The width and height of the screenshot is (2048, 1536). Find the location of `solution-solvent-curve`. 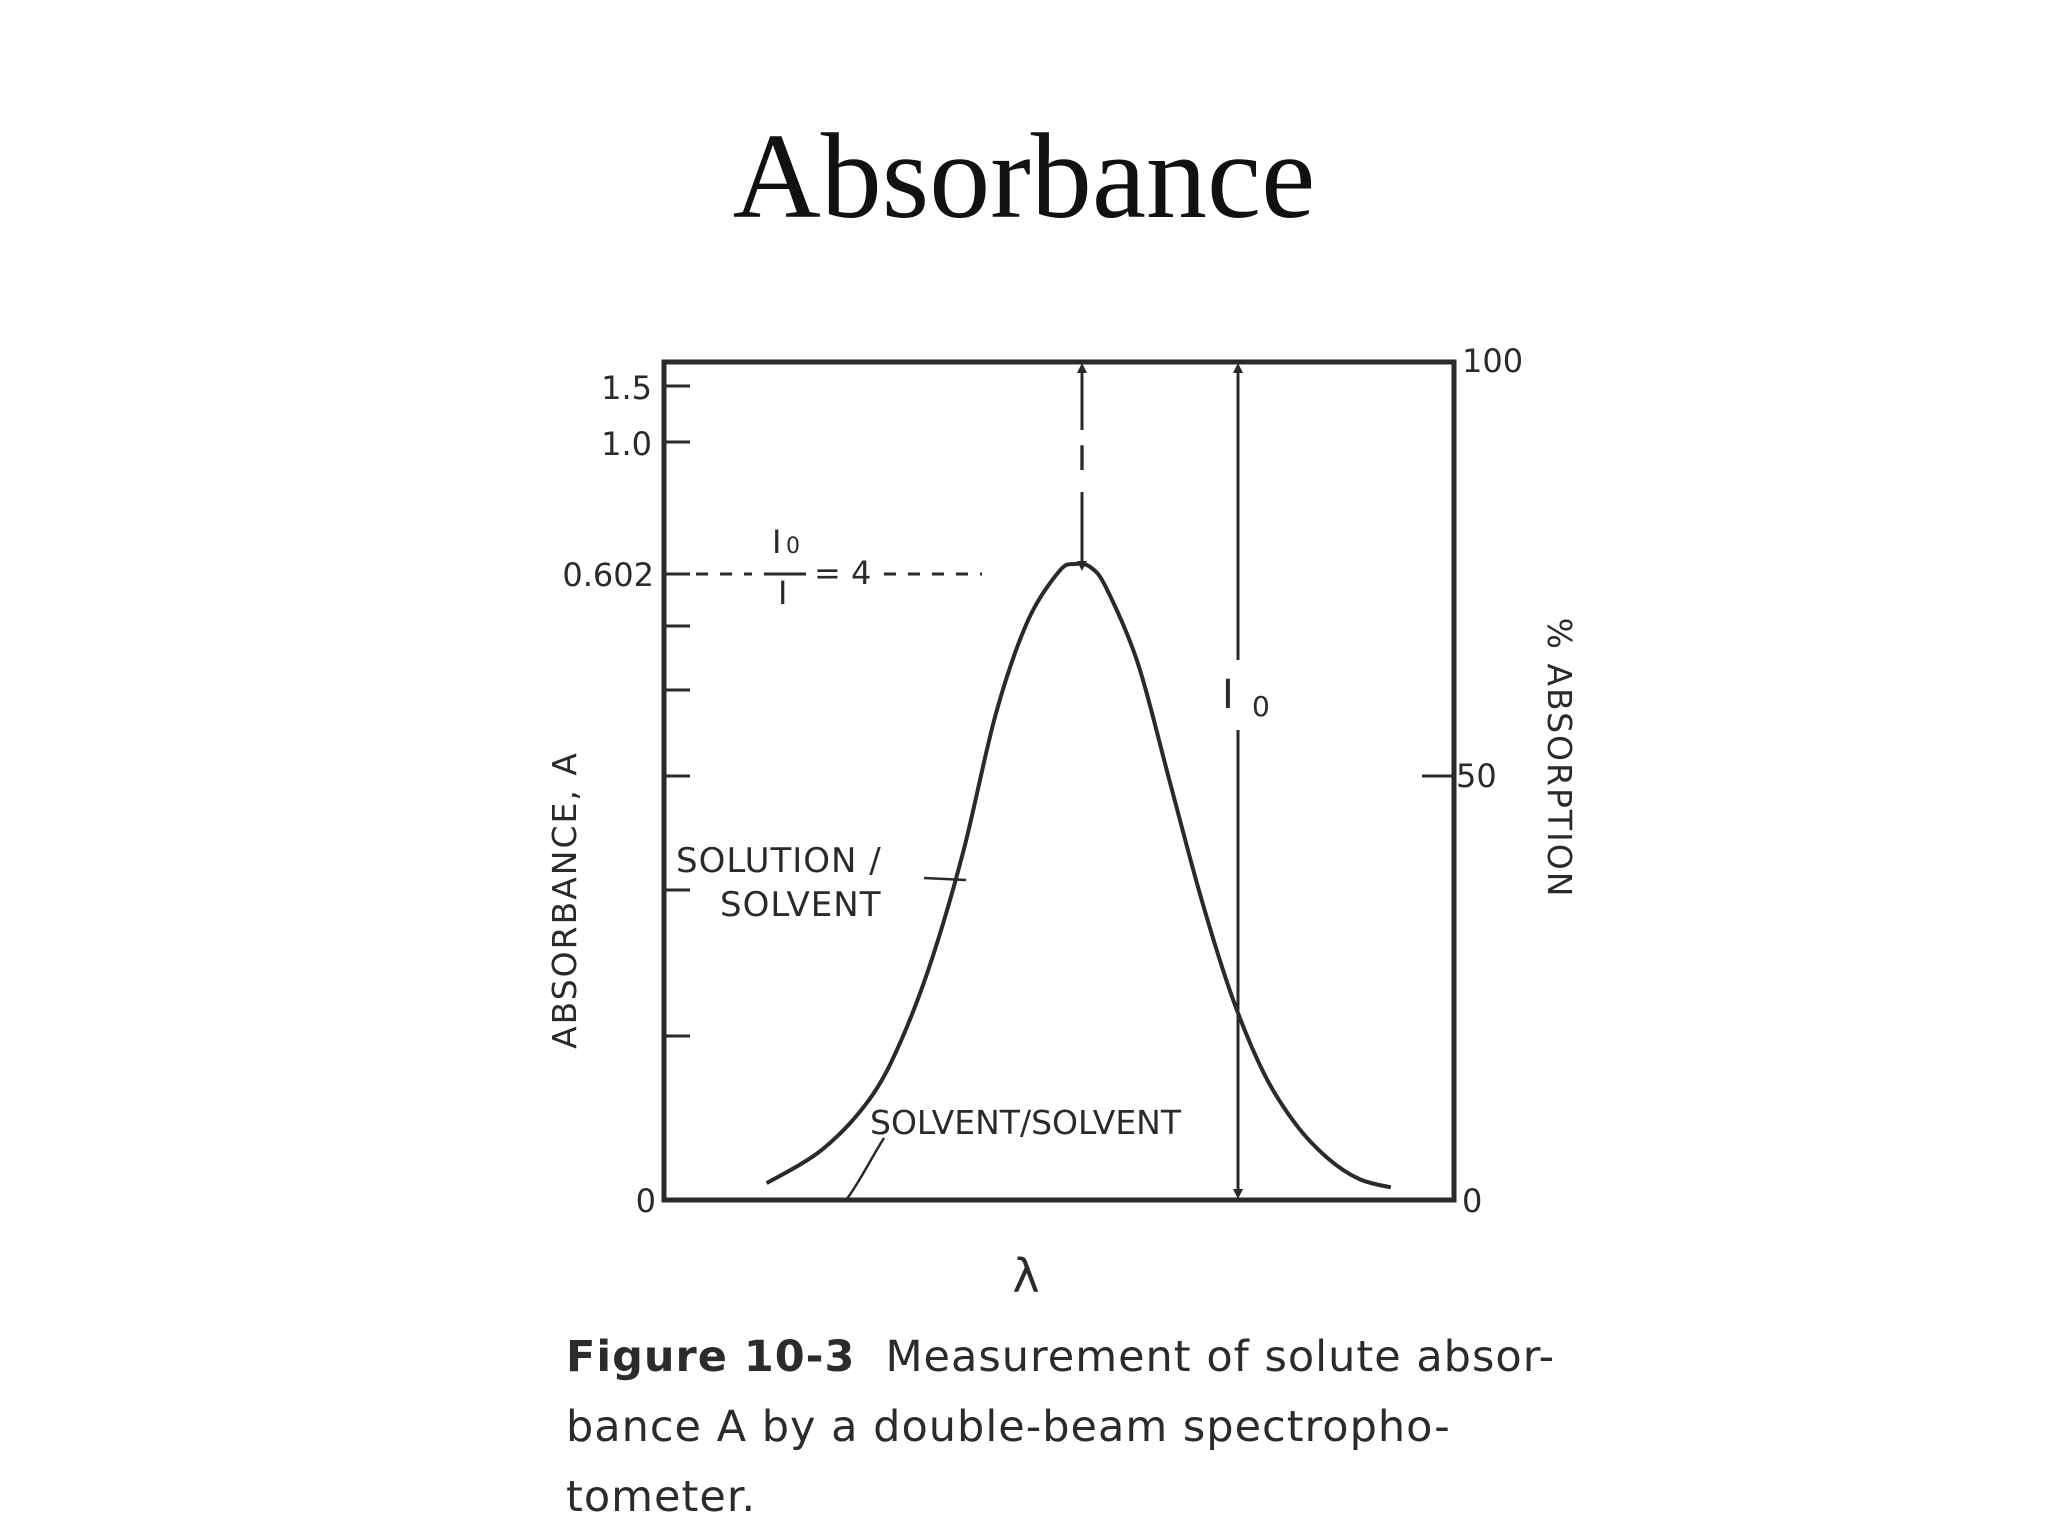

solution-solvent-curve is located at coordinates (1078, 875).